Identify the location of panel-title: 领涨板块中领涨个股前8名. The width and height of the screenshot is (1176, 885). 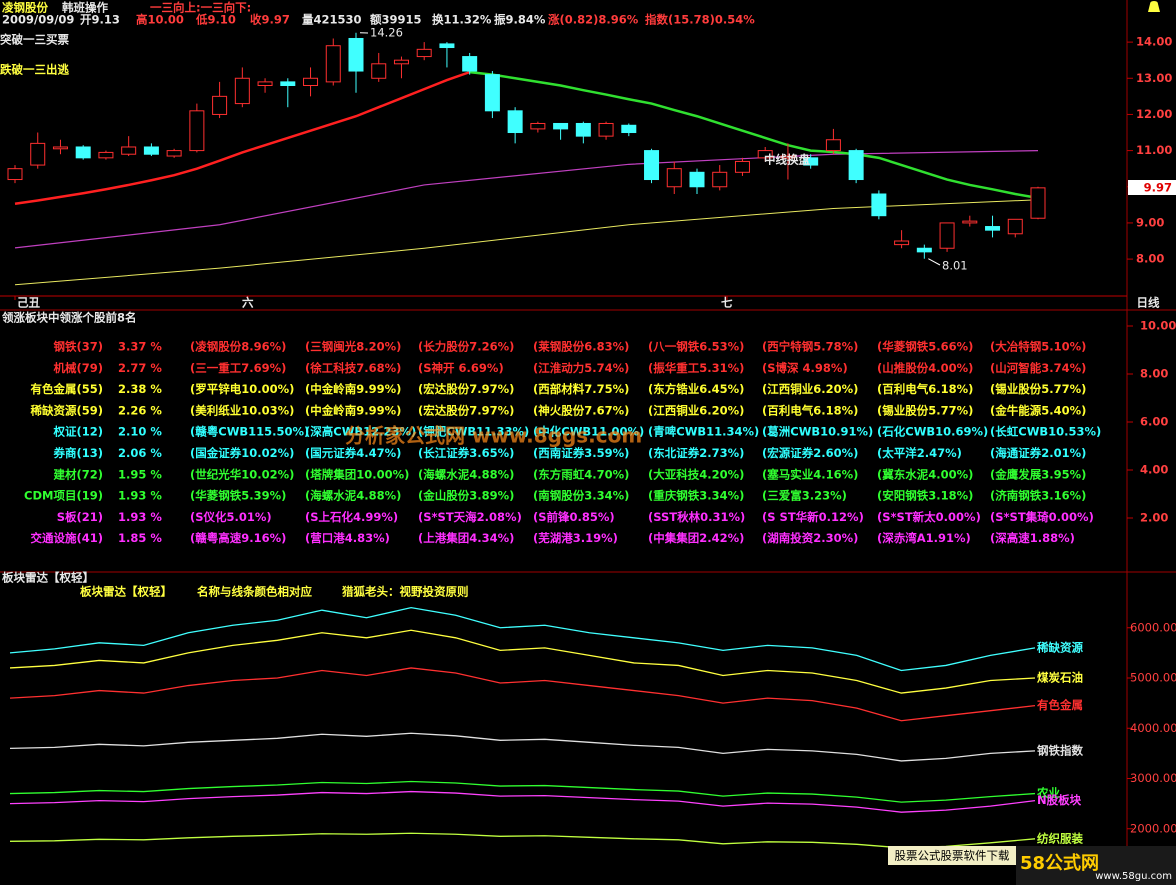
(69, 318).